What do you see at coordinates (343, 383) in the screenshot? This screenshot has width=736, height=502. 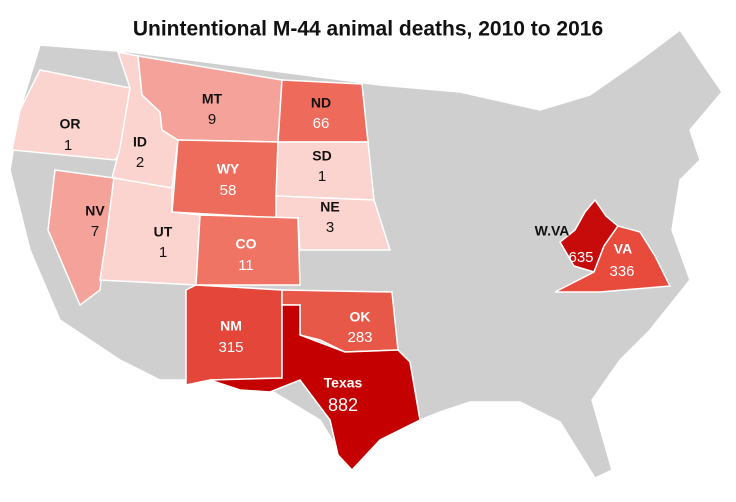 I see `state-label: Texas` at bounding box center [343, 383].